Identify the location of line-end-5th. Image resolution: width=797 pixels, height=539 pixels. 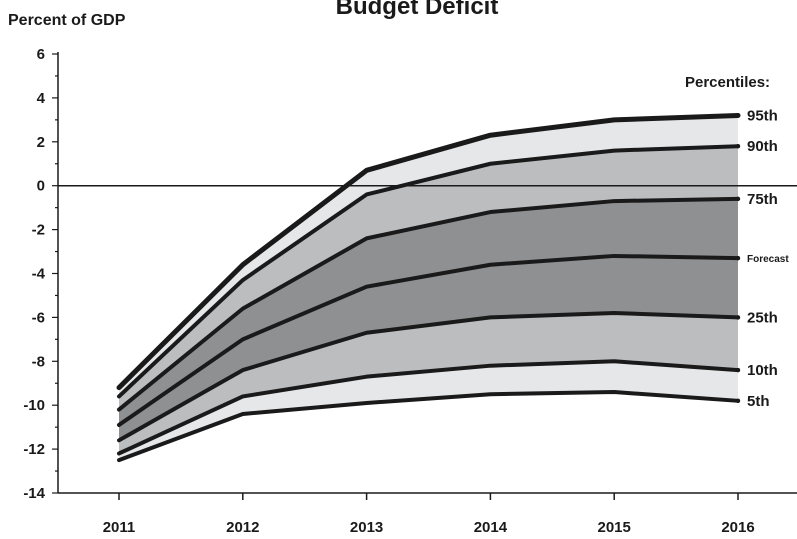
(738, 401).